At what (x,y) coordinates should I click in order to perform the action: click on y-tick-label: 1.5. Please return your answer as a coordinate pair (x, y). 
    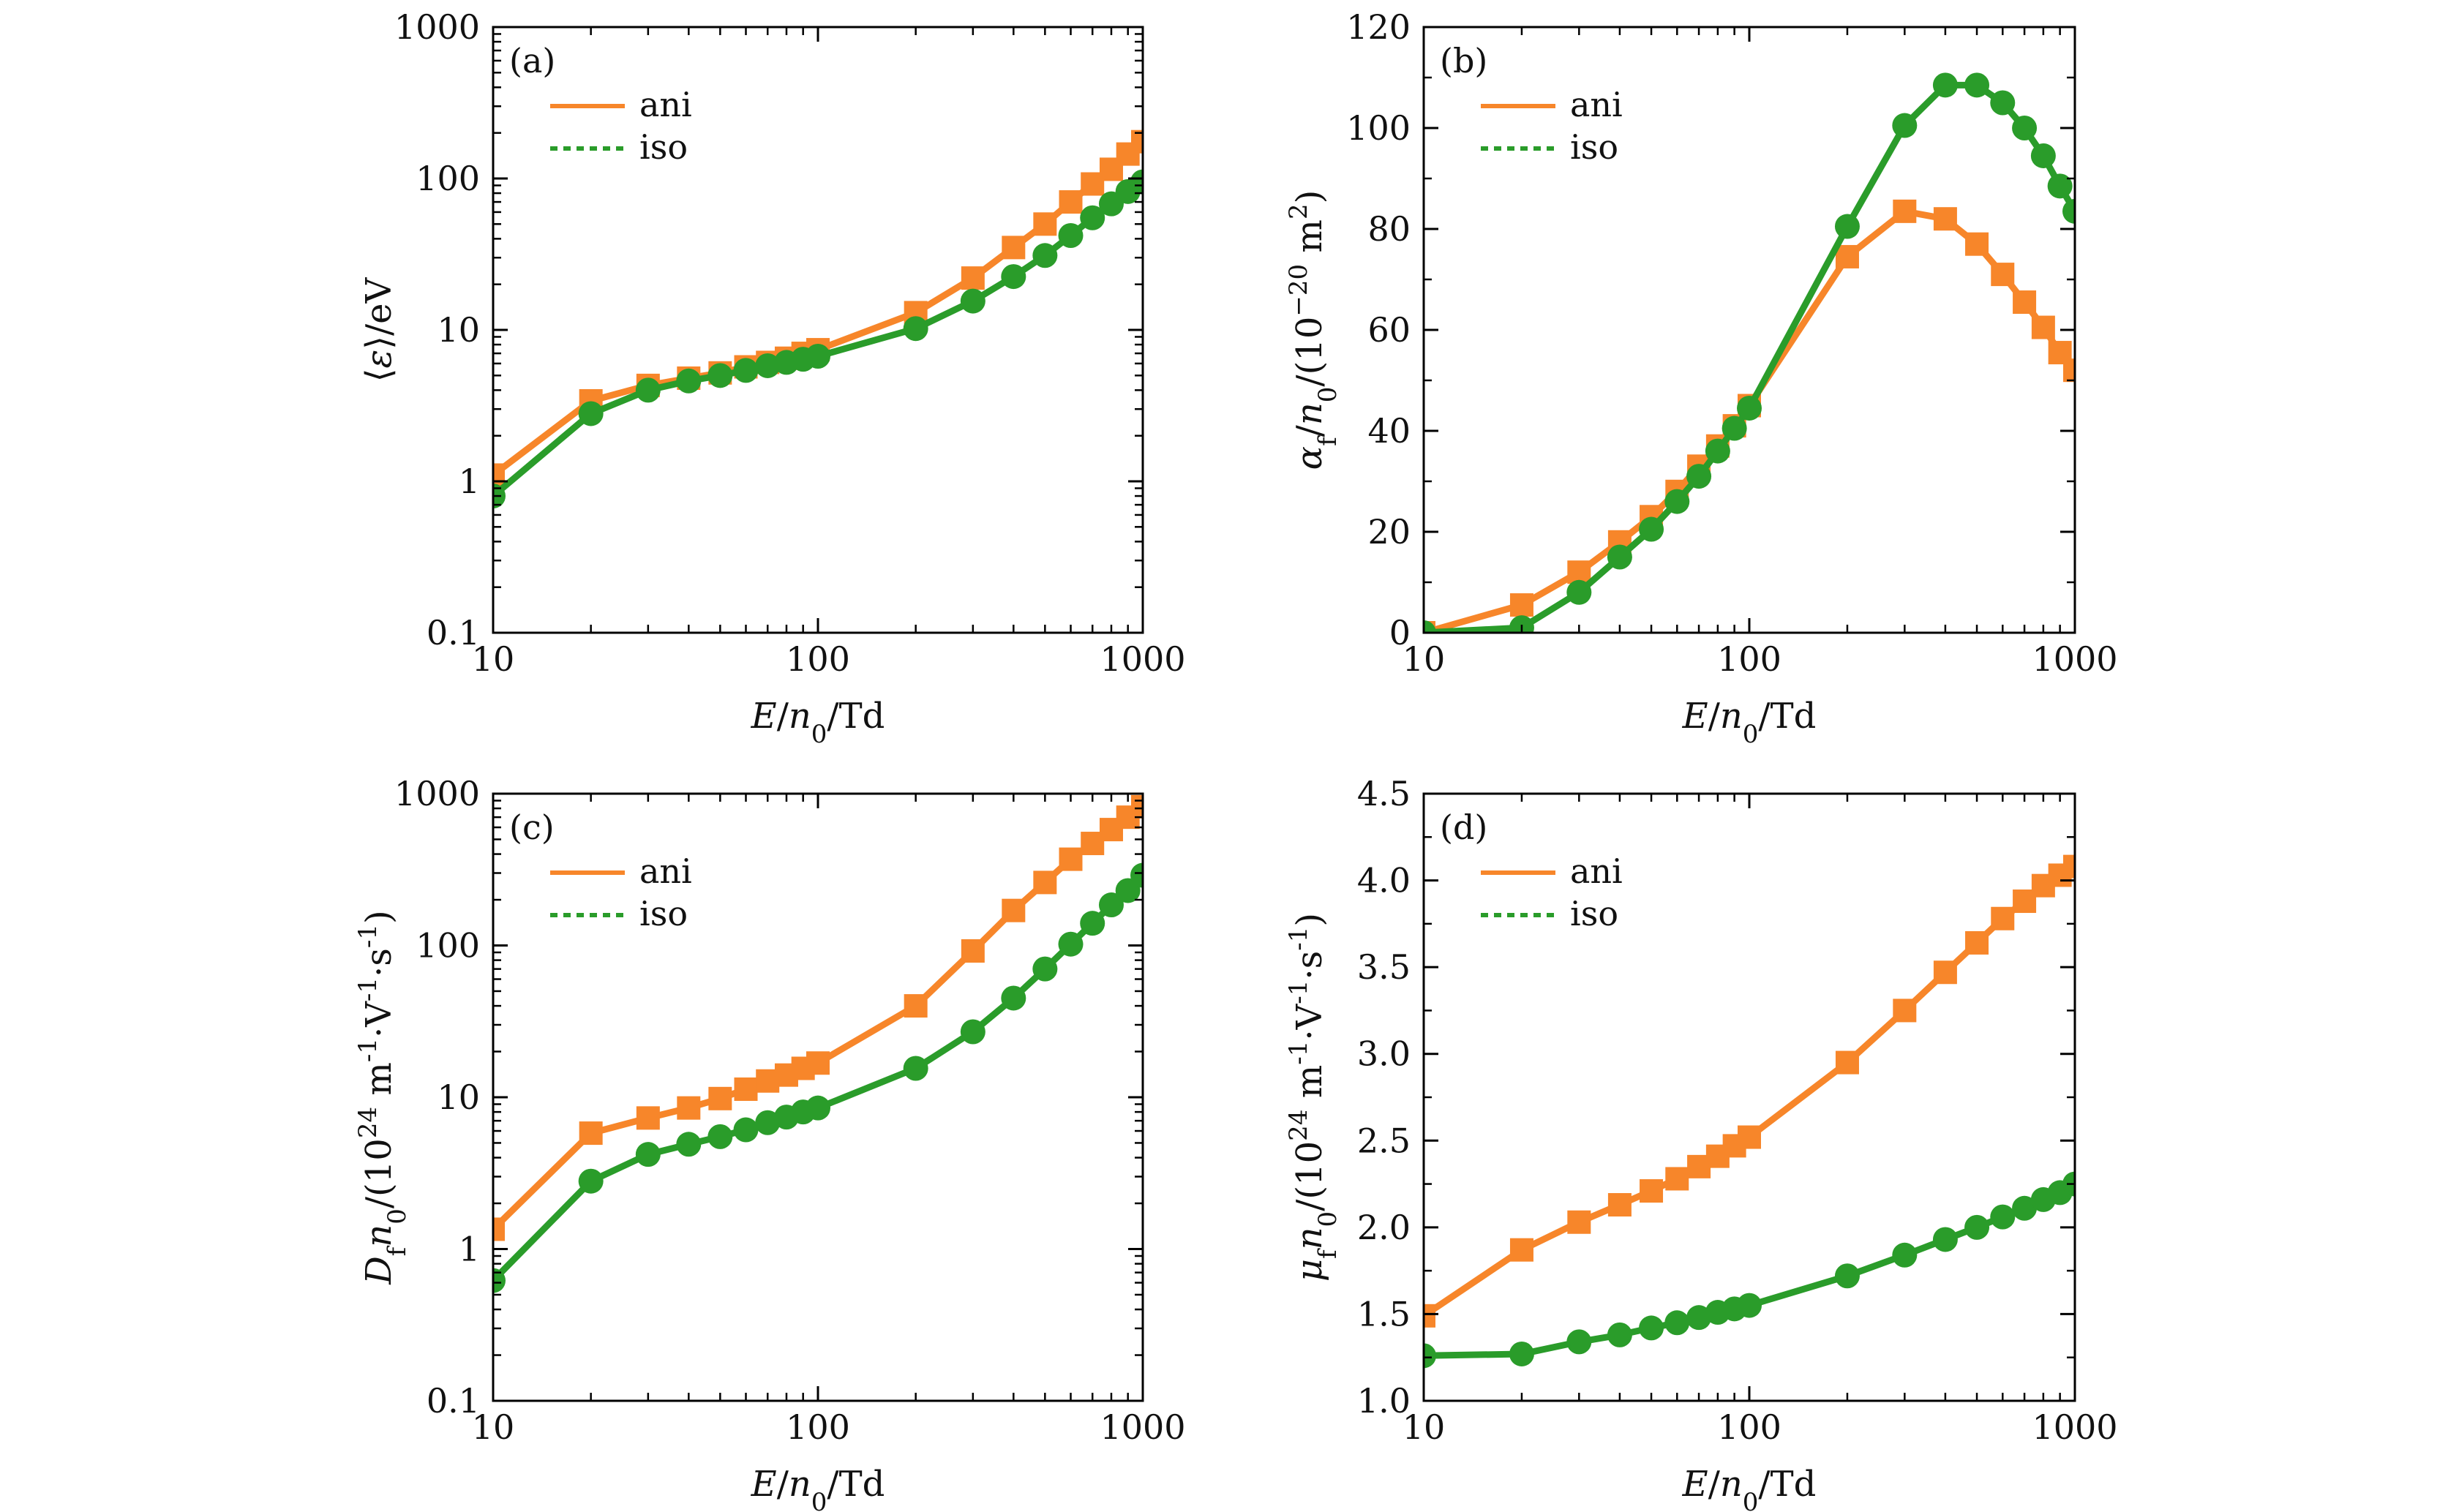
    Looking at the image, I should click on (1384, 1314).